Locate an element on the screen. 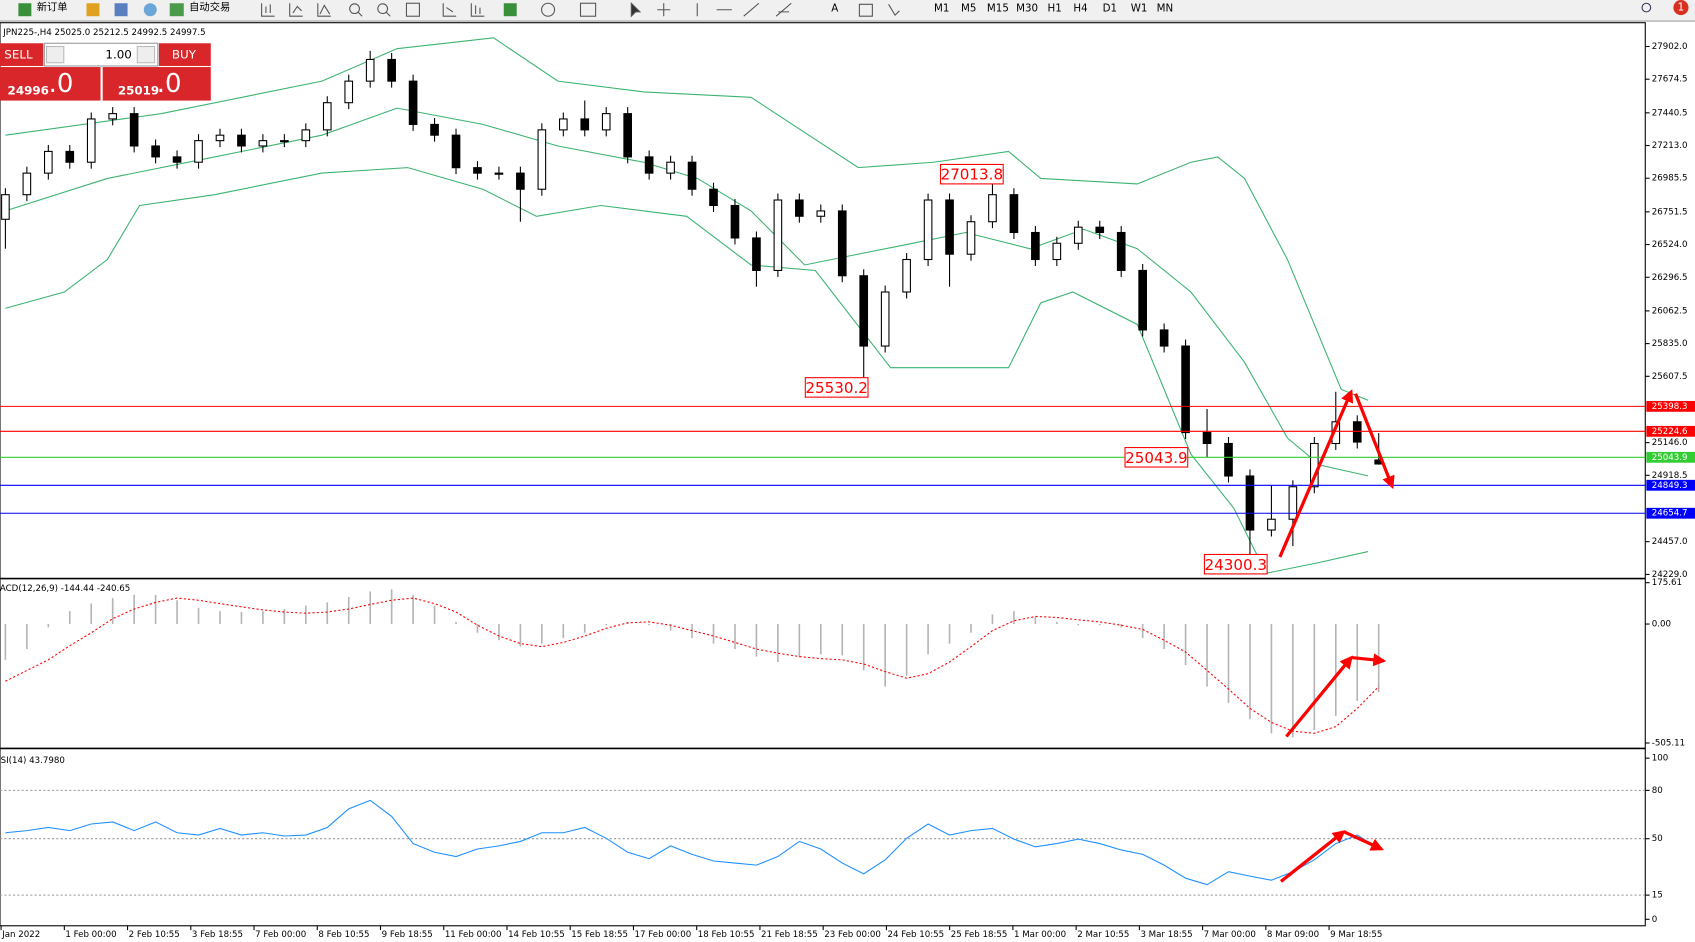 The height and width of the screenshot is (942, 1695). auto-trading-button: 自动交易 is located at coordinates (209, 7).